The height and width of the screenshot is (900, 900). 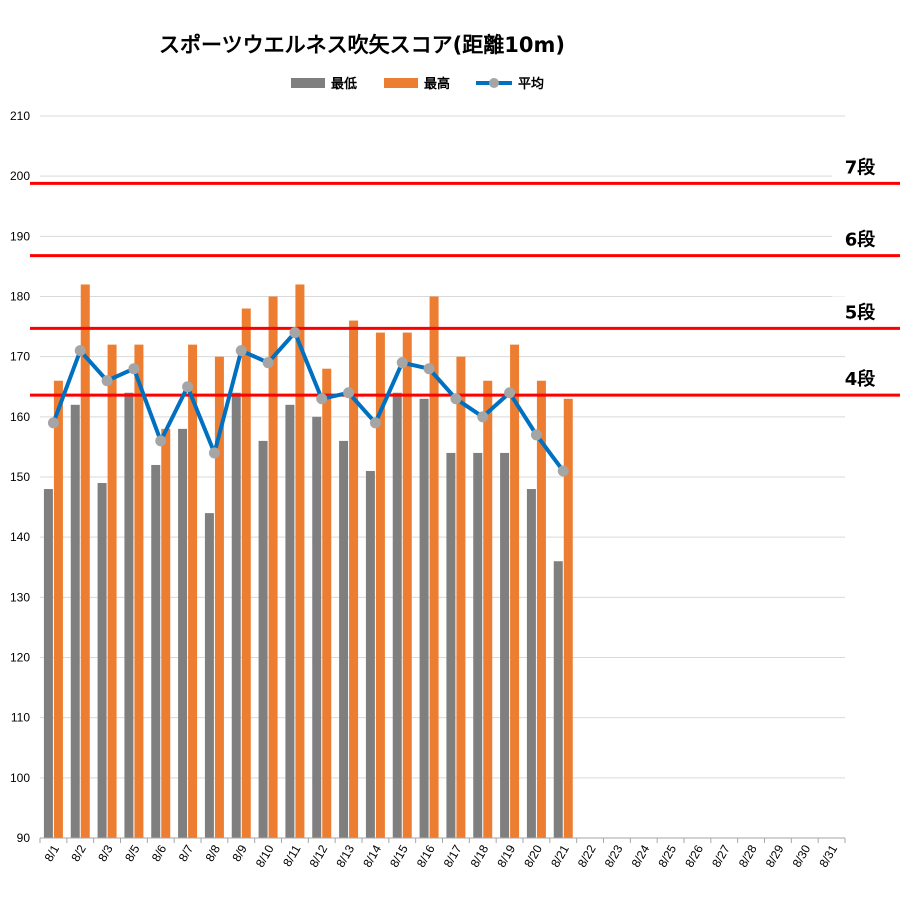 What do you see at coordinates (426, 856) in the screenshot?
I see `x-tick-label: 8/16` at bounding box center [426, 856].